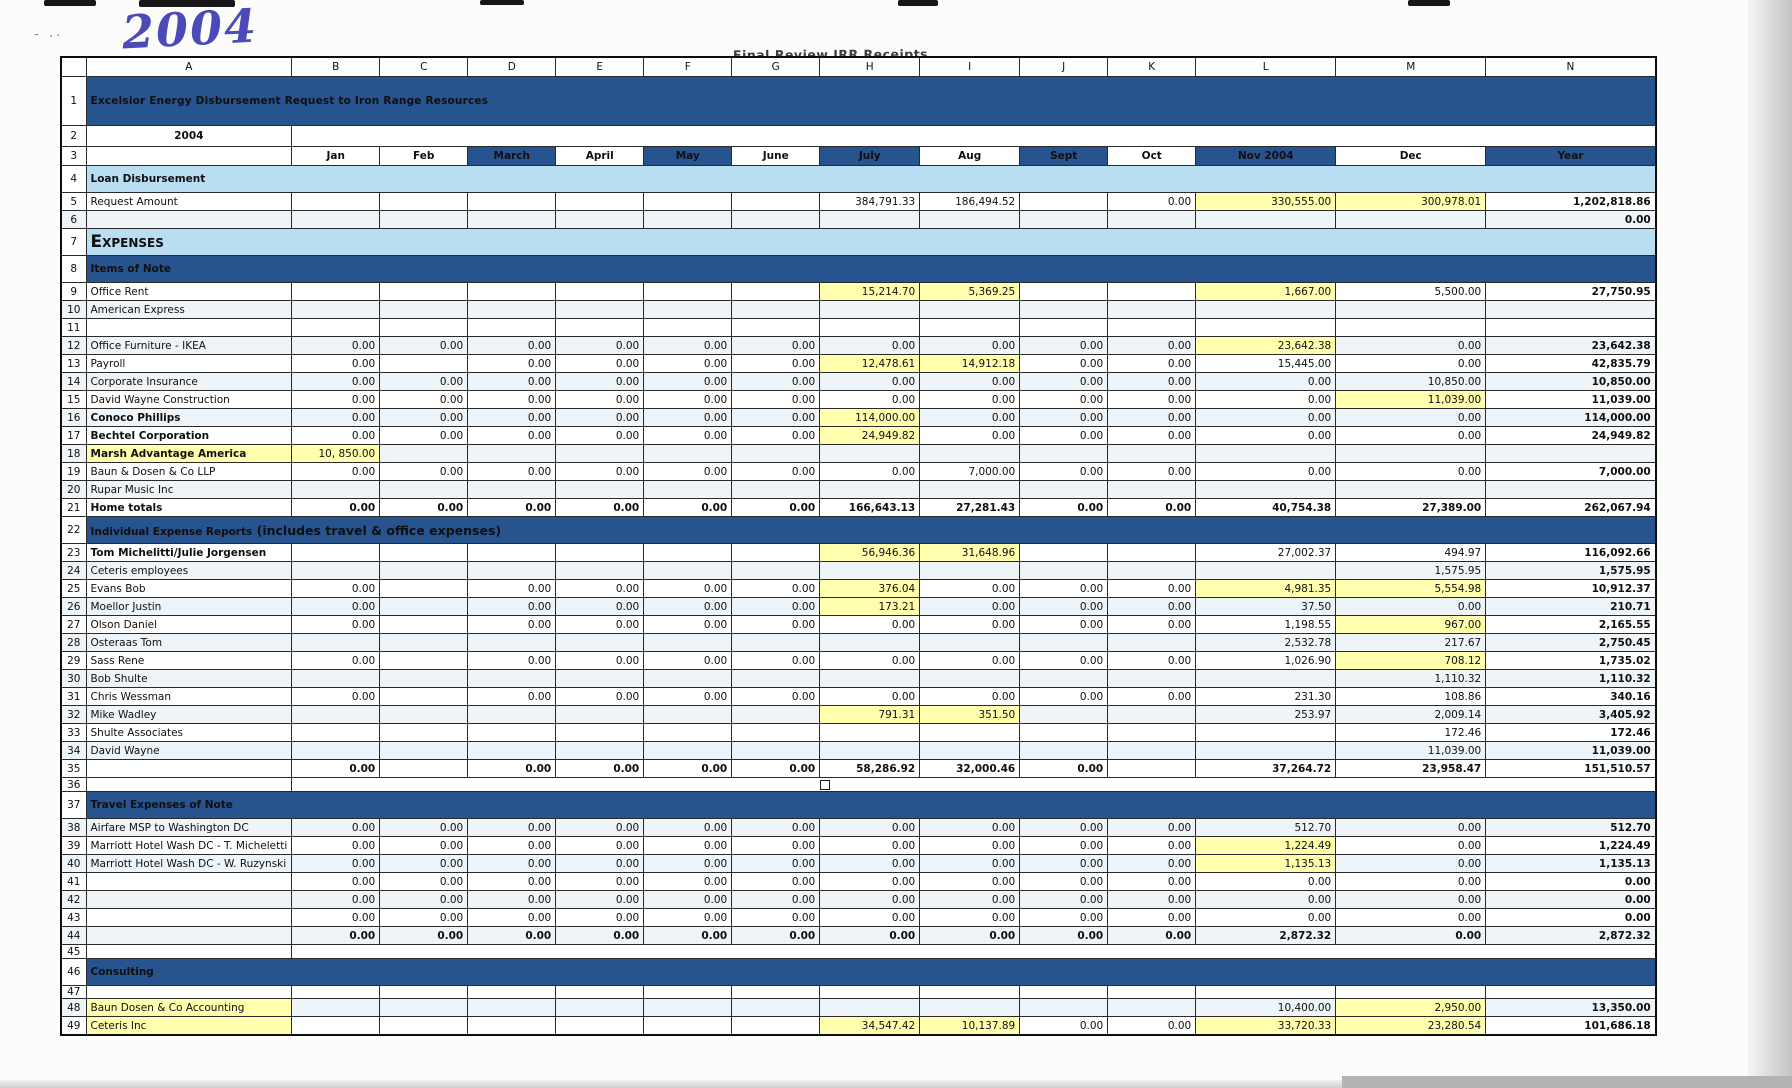  I want to click on cell-H9: 15,214.70, so click(870, 291).